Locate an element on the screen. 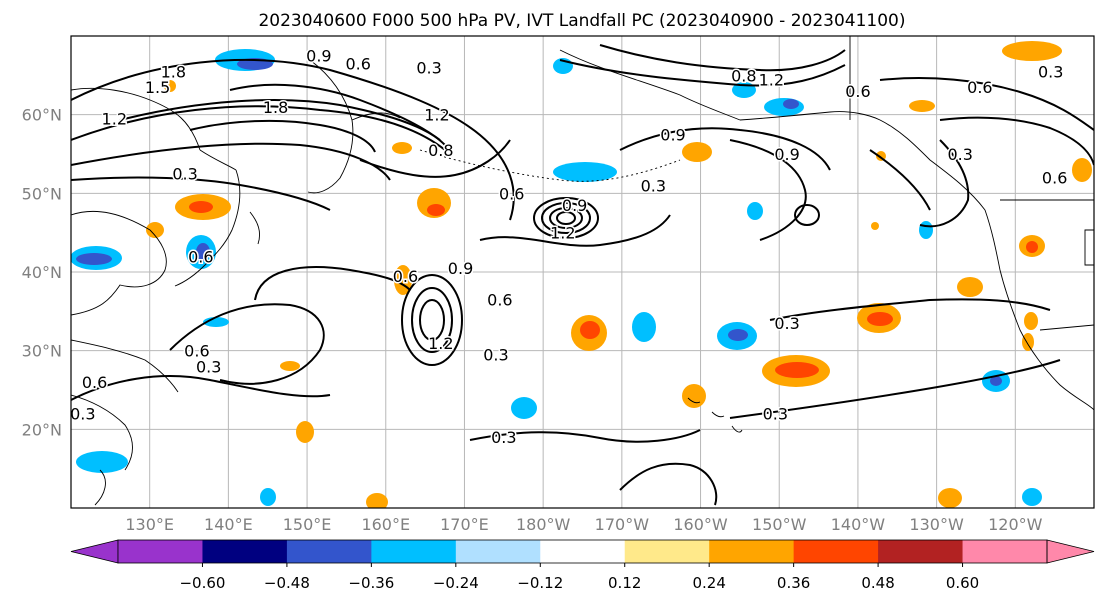  lon-label: 160°W is located at coordinates (700, 524).